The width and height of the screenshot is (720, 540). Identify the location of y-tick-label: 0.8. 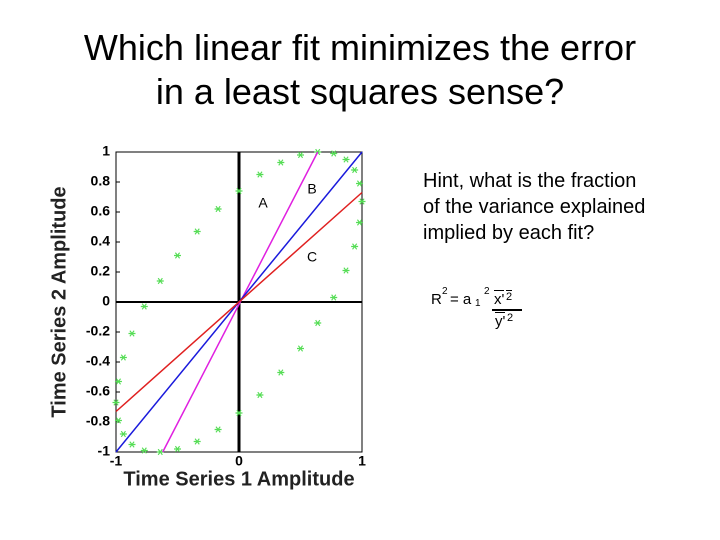
(101, 181).